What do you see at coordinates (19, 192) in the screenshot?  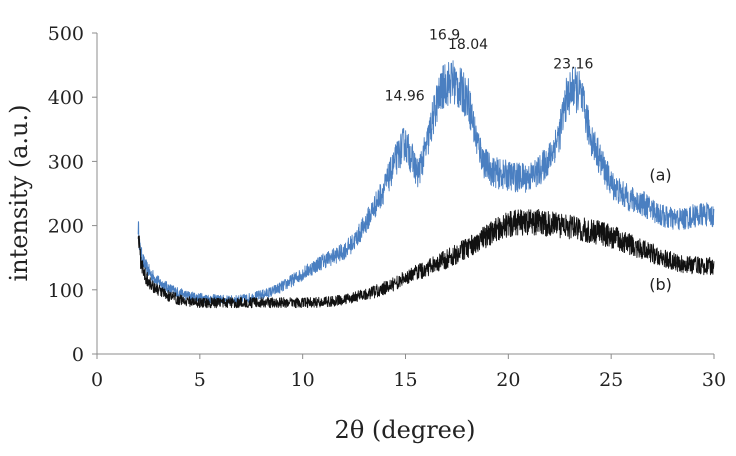 I see `y-axis-title: intensity (a.u.)` at bounding box center [19, 192].